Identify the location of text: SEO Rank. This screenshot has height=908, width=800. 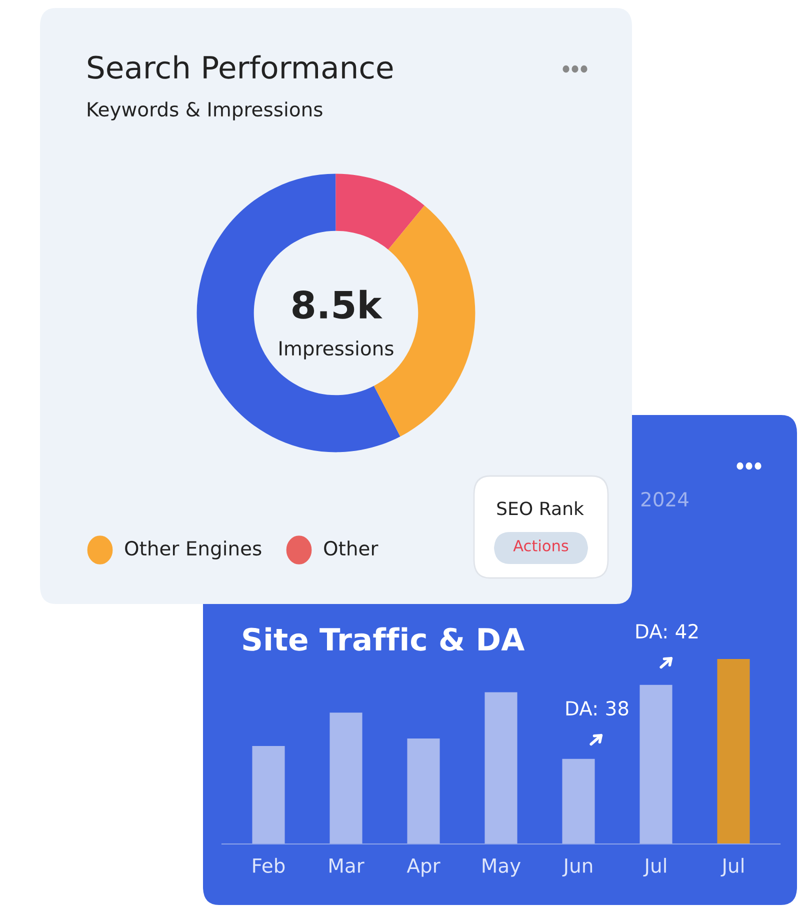
(540, 508).